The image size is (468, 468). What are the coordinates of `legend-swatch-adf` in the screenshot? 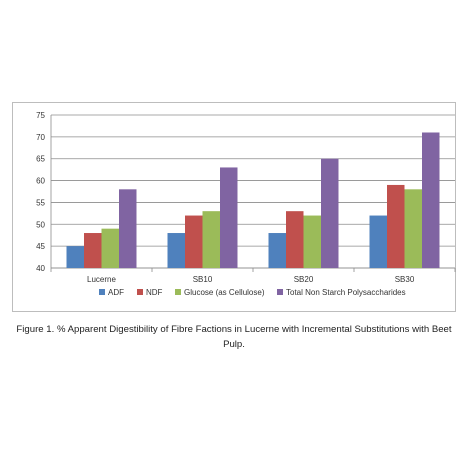 It's located at (102, 292).